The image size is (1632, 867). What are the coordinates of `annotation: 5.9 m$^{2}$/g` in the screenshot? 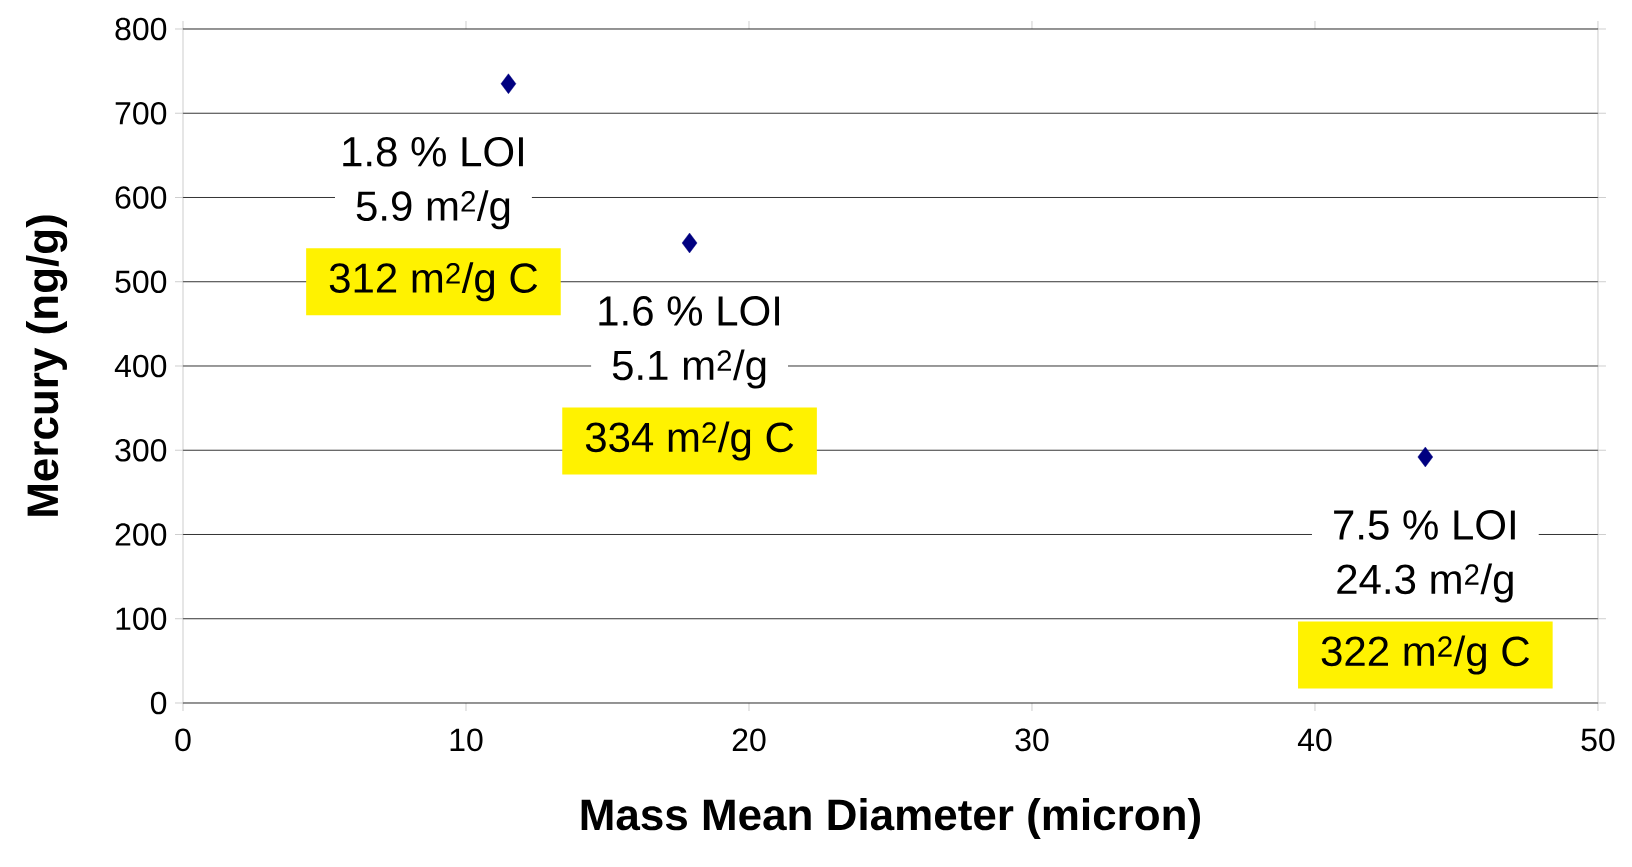 It's located at (433, 210).